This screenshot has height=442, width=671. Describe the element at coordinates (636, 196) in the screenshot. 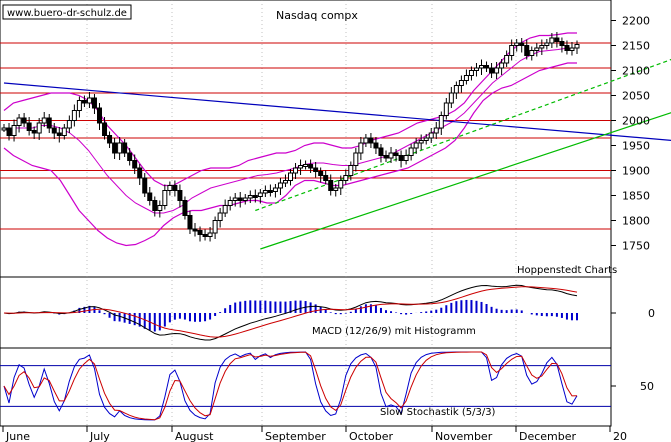

I see `price-tick-label: 1850` at that location.